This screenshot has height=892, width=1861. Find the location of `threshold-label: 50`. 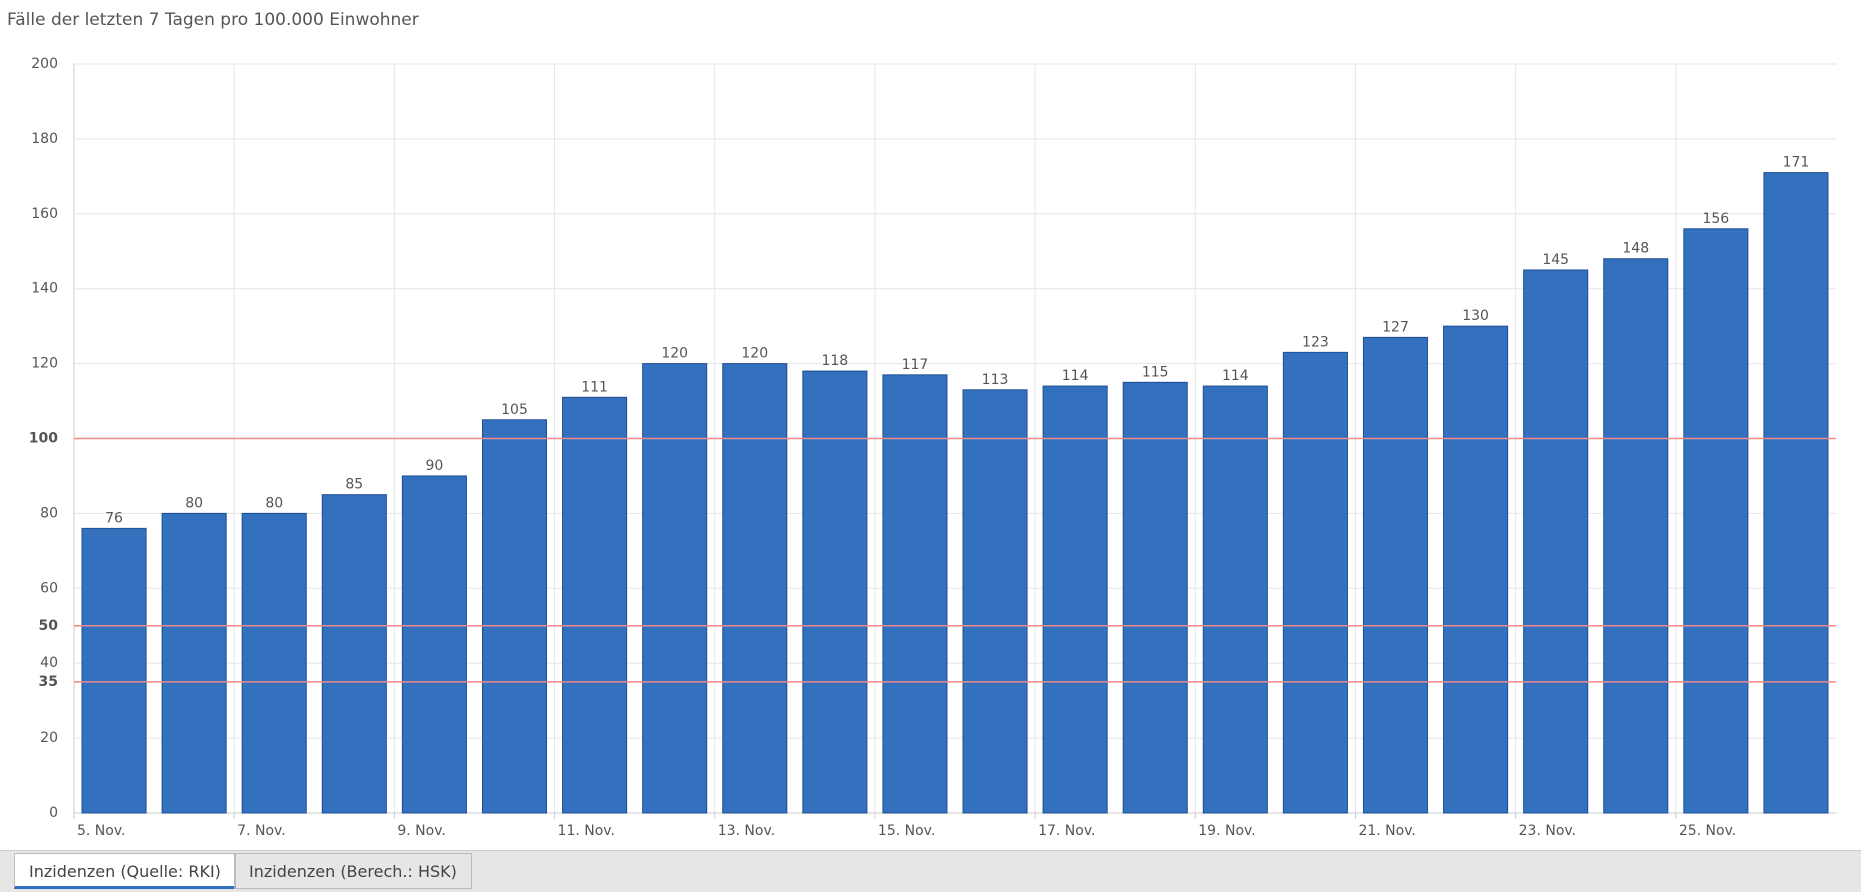

threshold-label: 50 is located at coordinates (49, 626).